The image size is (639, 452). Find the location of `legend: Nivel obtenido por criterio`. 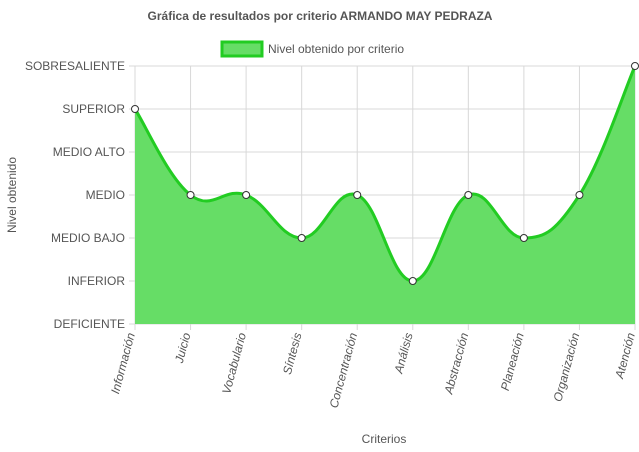

legend: Nivel obtenido por criterio is located at coordinates (312, 49).